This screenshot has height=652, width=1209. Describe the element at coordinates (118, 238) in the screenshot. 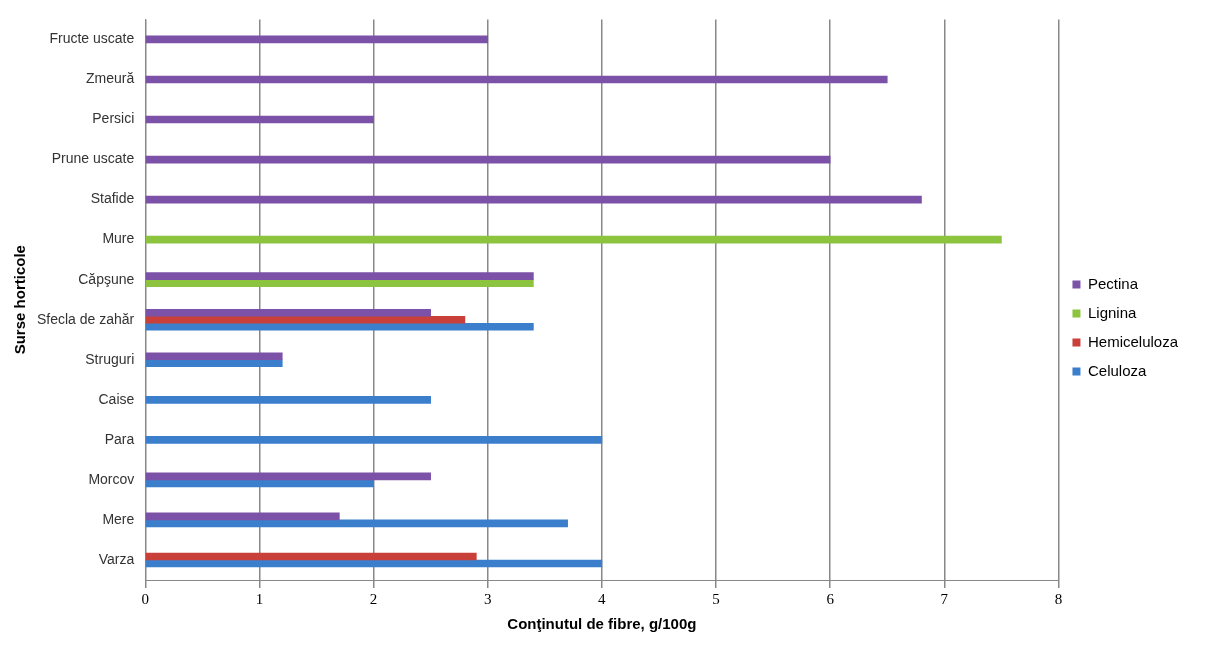

I see `y-tick-label: Mure` at that location.